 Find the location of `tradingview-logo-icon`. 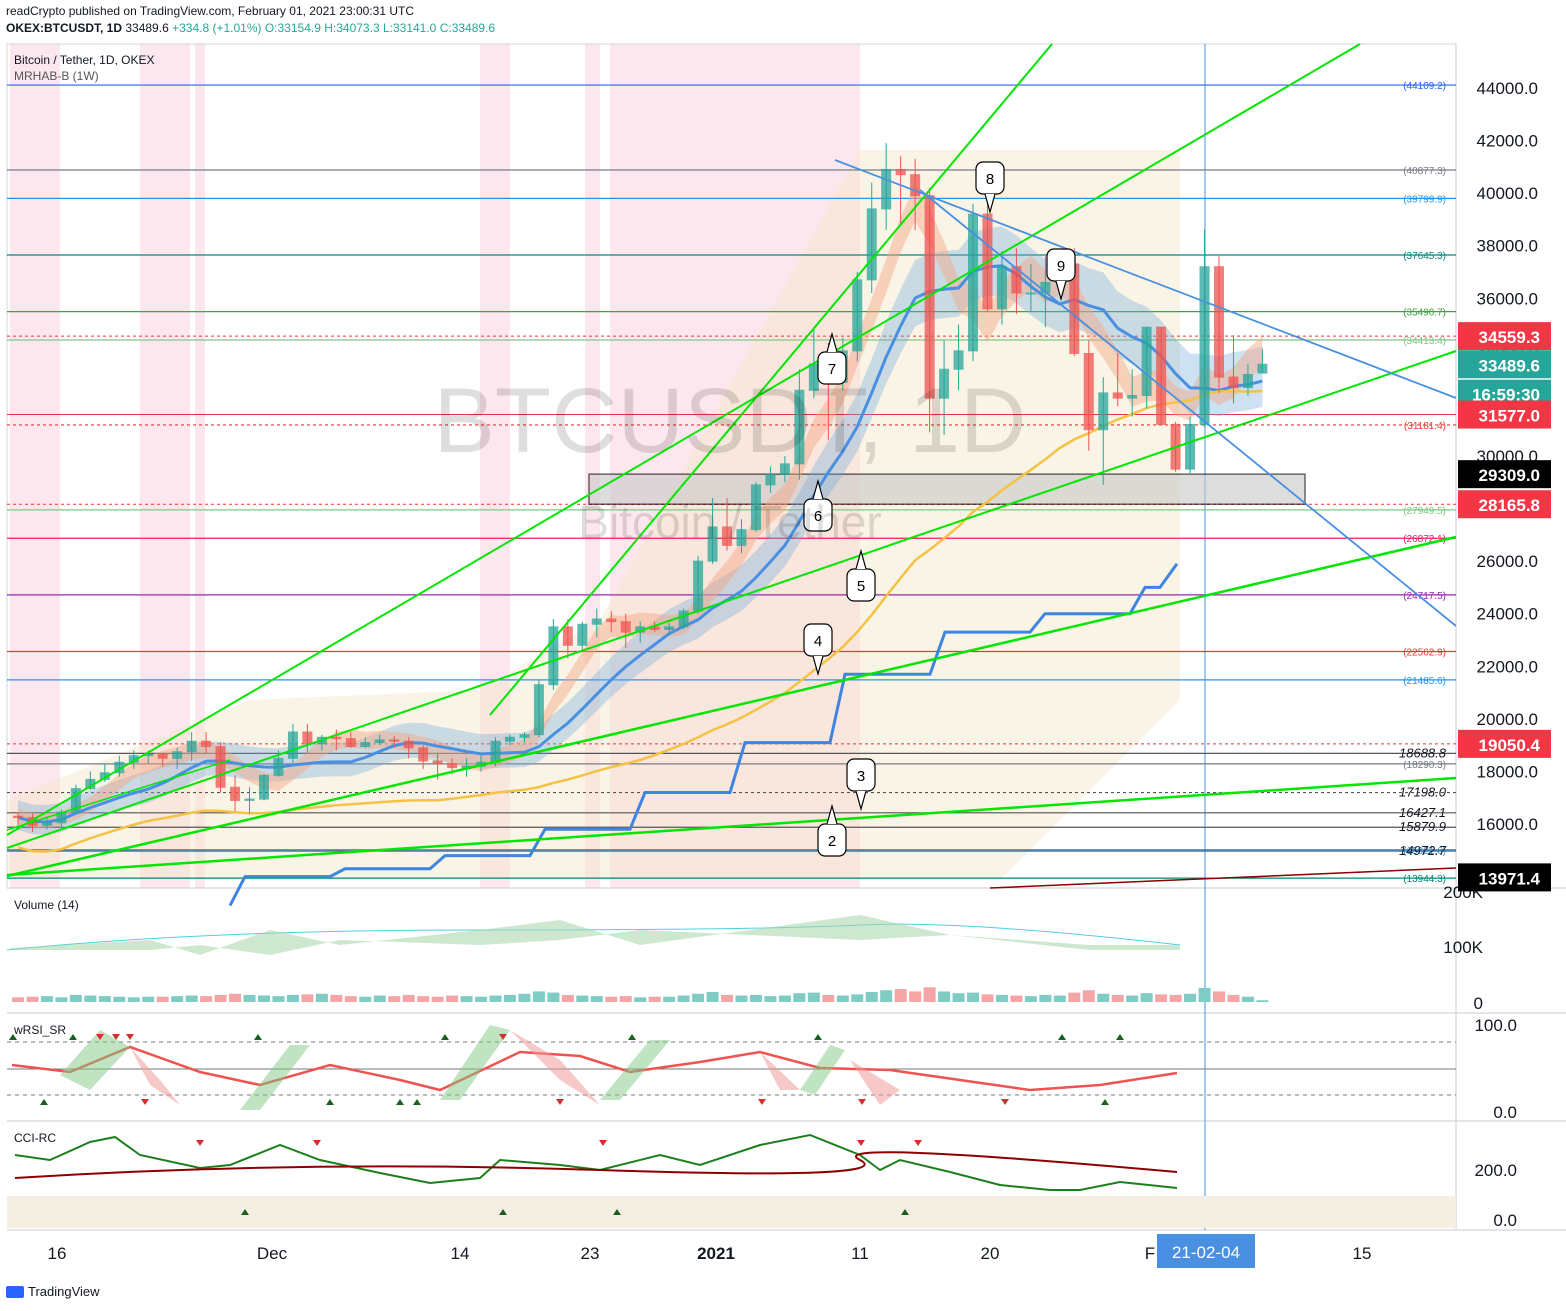

tradingview-logo-icon is located at coordinates (15, 1291).